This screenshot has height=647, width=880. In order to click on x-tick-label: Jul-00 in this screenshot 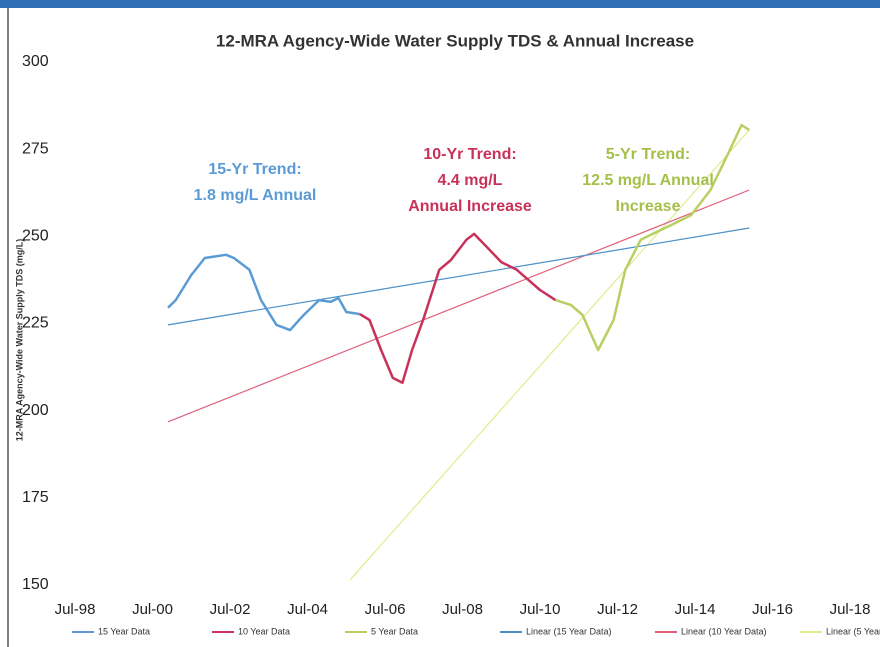, I will do `click(152, 609)`.